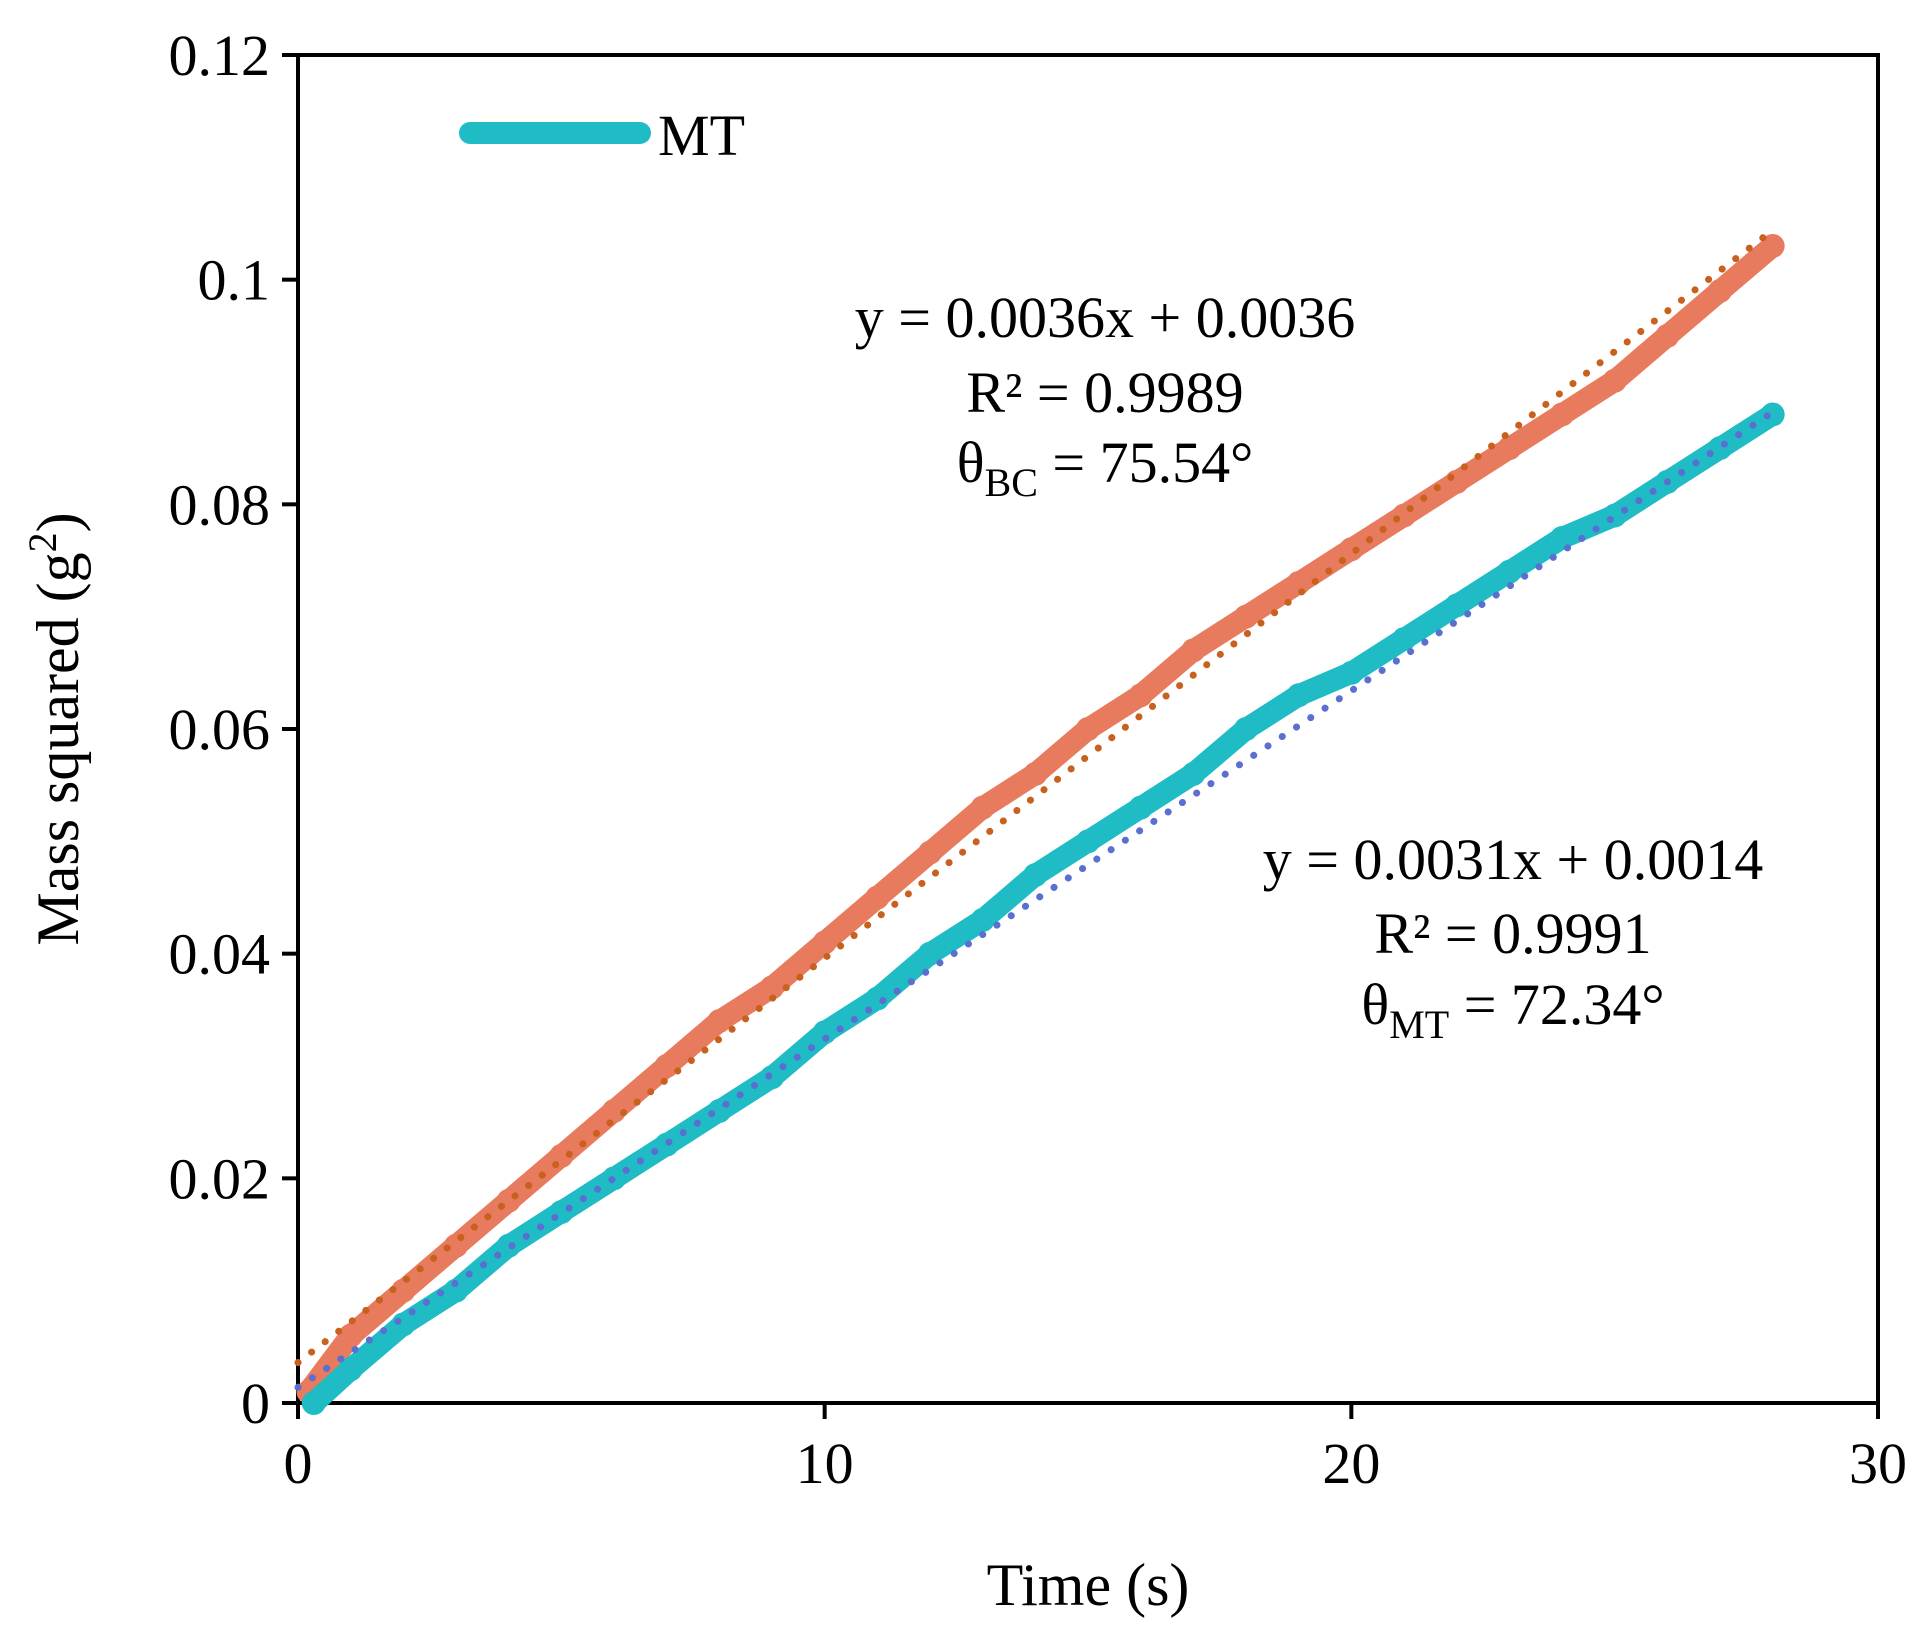 The height and width of the screenshot is (1640, 1929). What do you see at coordinates (220, 954) in the screenshot?
I see `y-tick-label: 0.04` at bounding box center [220, 954].